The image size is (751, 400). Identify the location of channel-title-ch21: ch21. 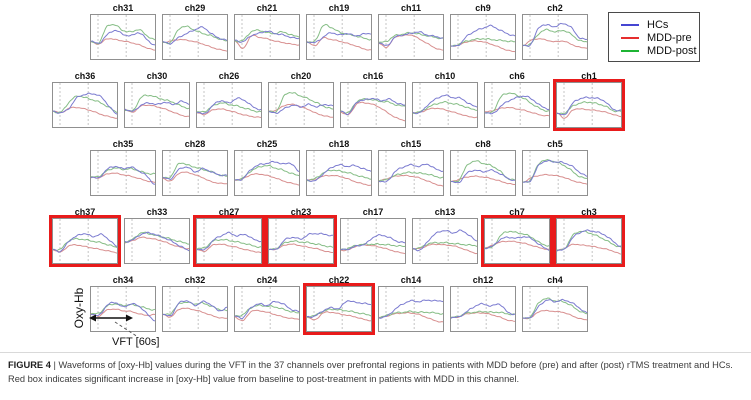
(267, 8).